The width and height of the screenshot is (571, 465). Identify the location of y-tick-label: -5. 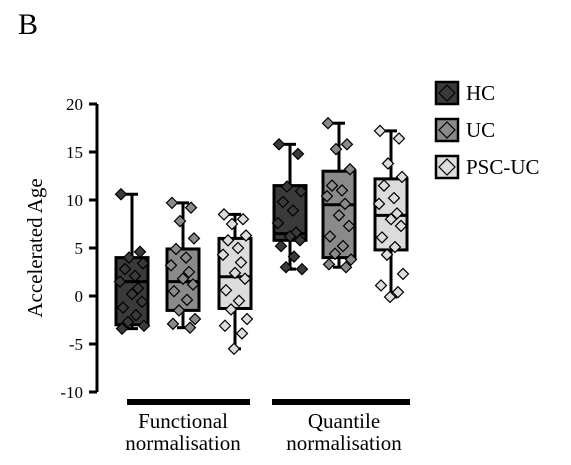
(76, 344).